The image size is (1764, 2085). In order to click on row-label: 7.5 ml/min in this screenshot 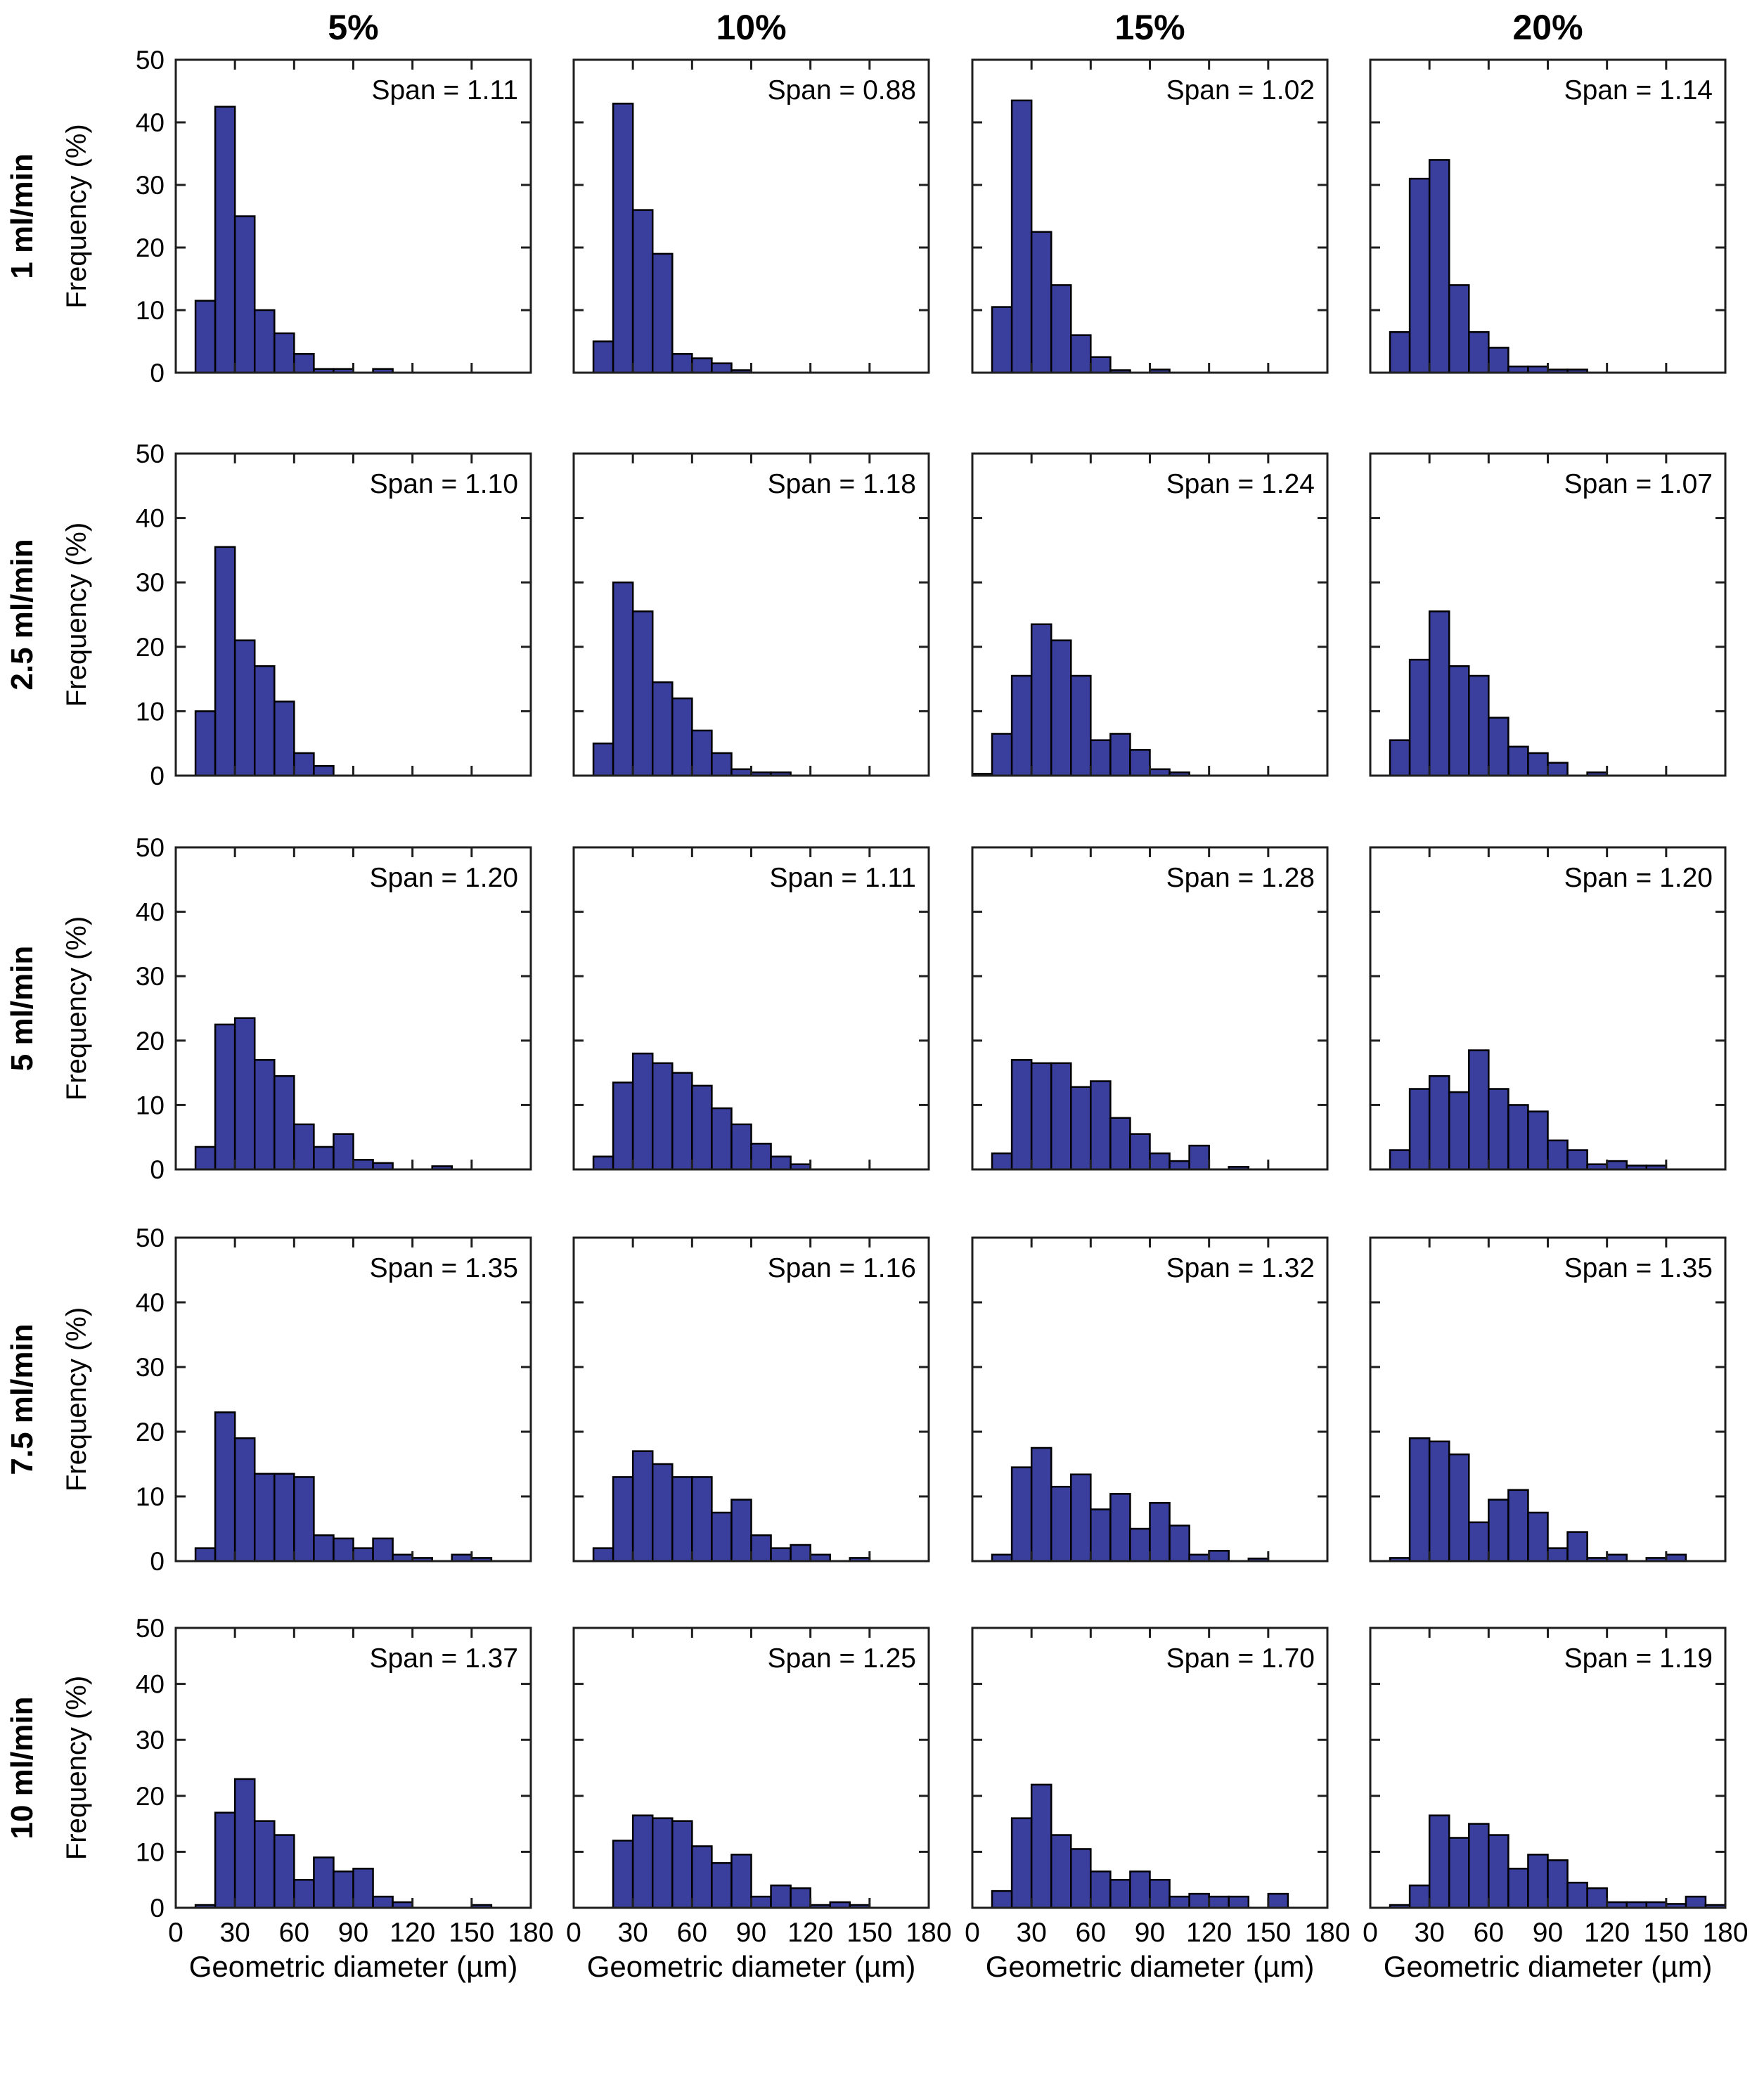, I will do `click(22, 1399)`.